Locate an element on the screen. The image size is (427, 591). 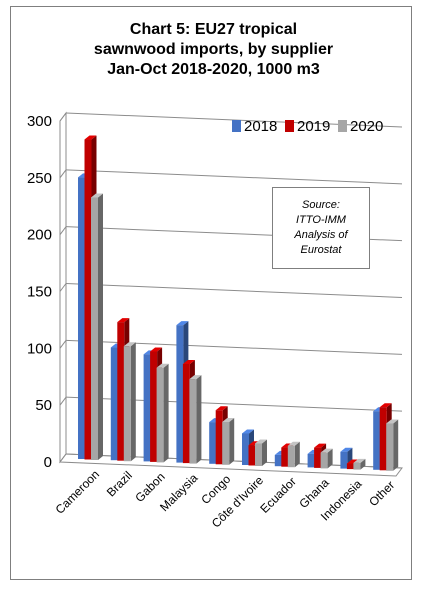
source-line-2: ITTO-IMM is located at coordinates (321, 220).